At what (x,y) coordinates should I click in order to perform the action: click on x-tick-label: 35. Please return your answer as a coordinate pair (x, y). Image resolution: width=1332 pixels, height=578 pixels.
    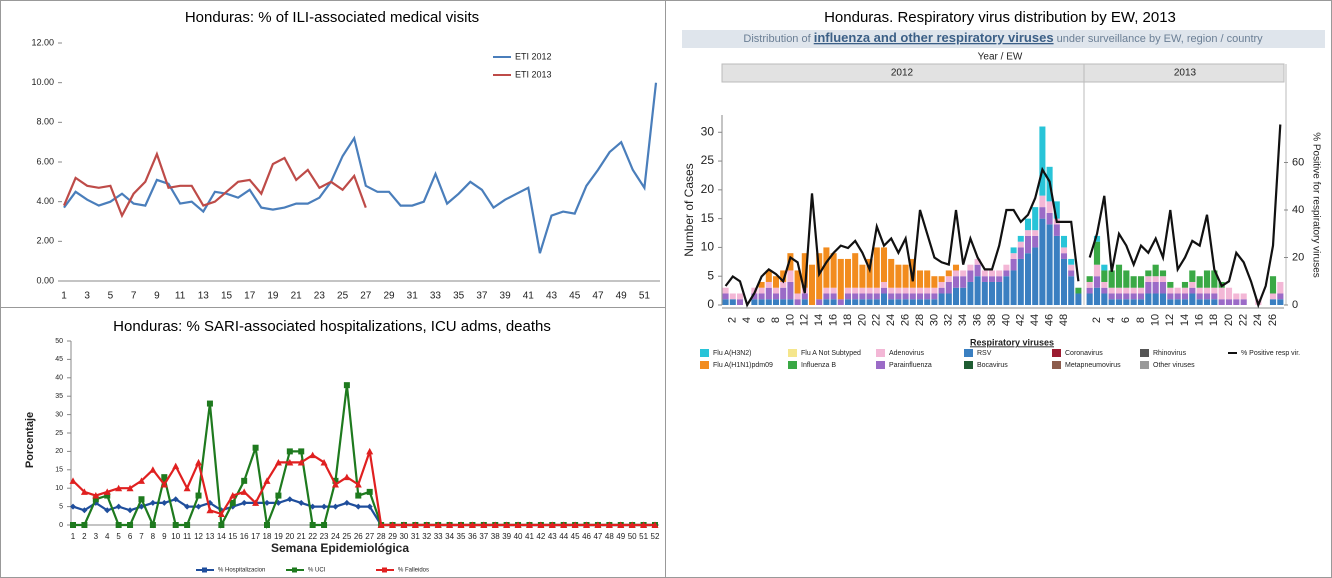
    Looking at the image, I should click on (461, 536).